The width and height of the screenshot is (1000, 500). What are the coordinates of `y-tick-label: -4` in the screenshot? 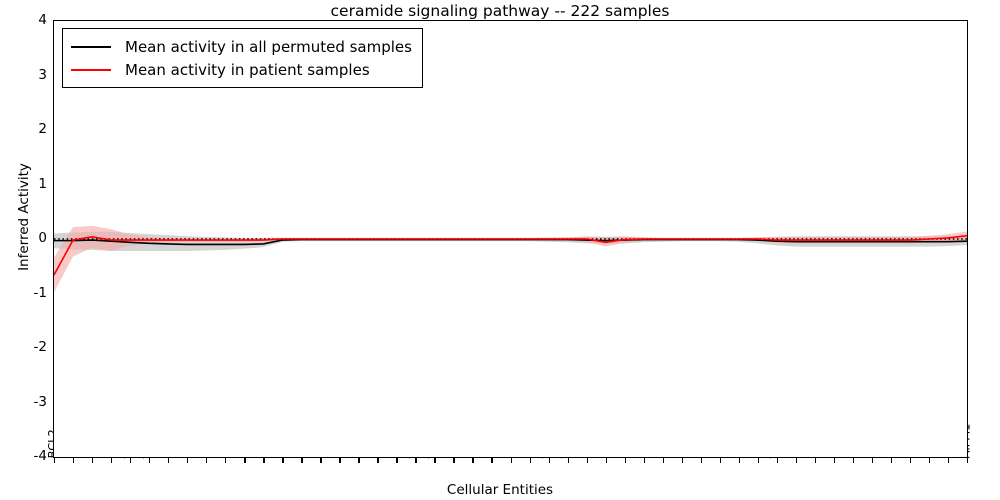 It's located at (40, 456).